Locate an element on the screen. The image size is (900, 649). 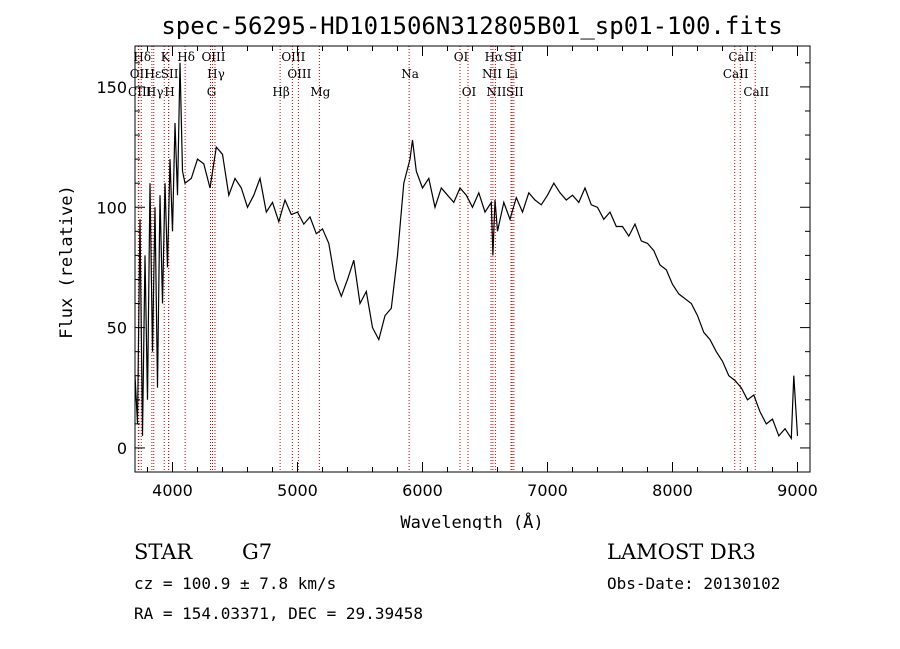
x-tick-label-5000: 5000 is located at coordinates (297, 490).